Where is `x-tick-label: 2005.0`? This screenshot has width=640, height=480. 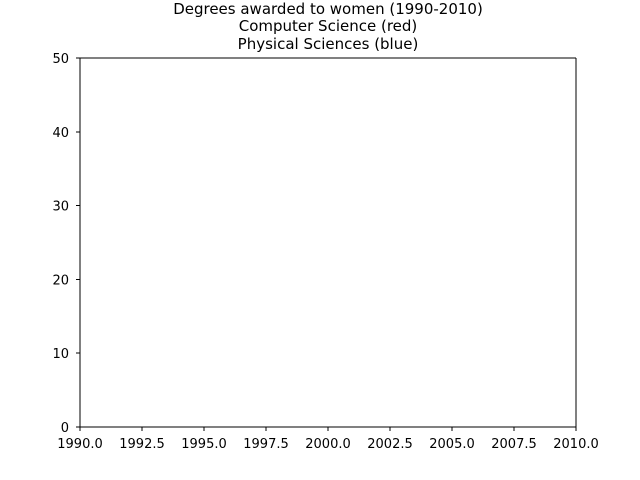
x-tick-label: 2005.0 is located at coordinates (452, 444).